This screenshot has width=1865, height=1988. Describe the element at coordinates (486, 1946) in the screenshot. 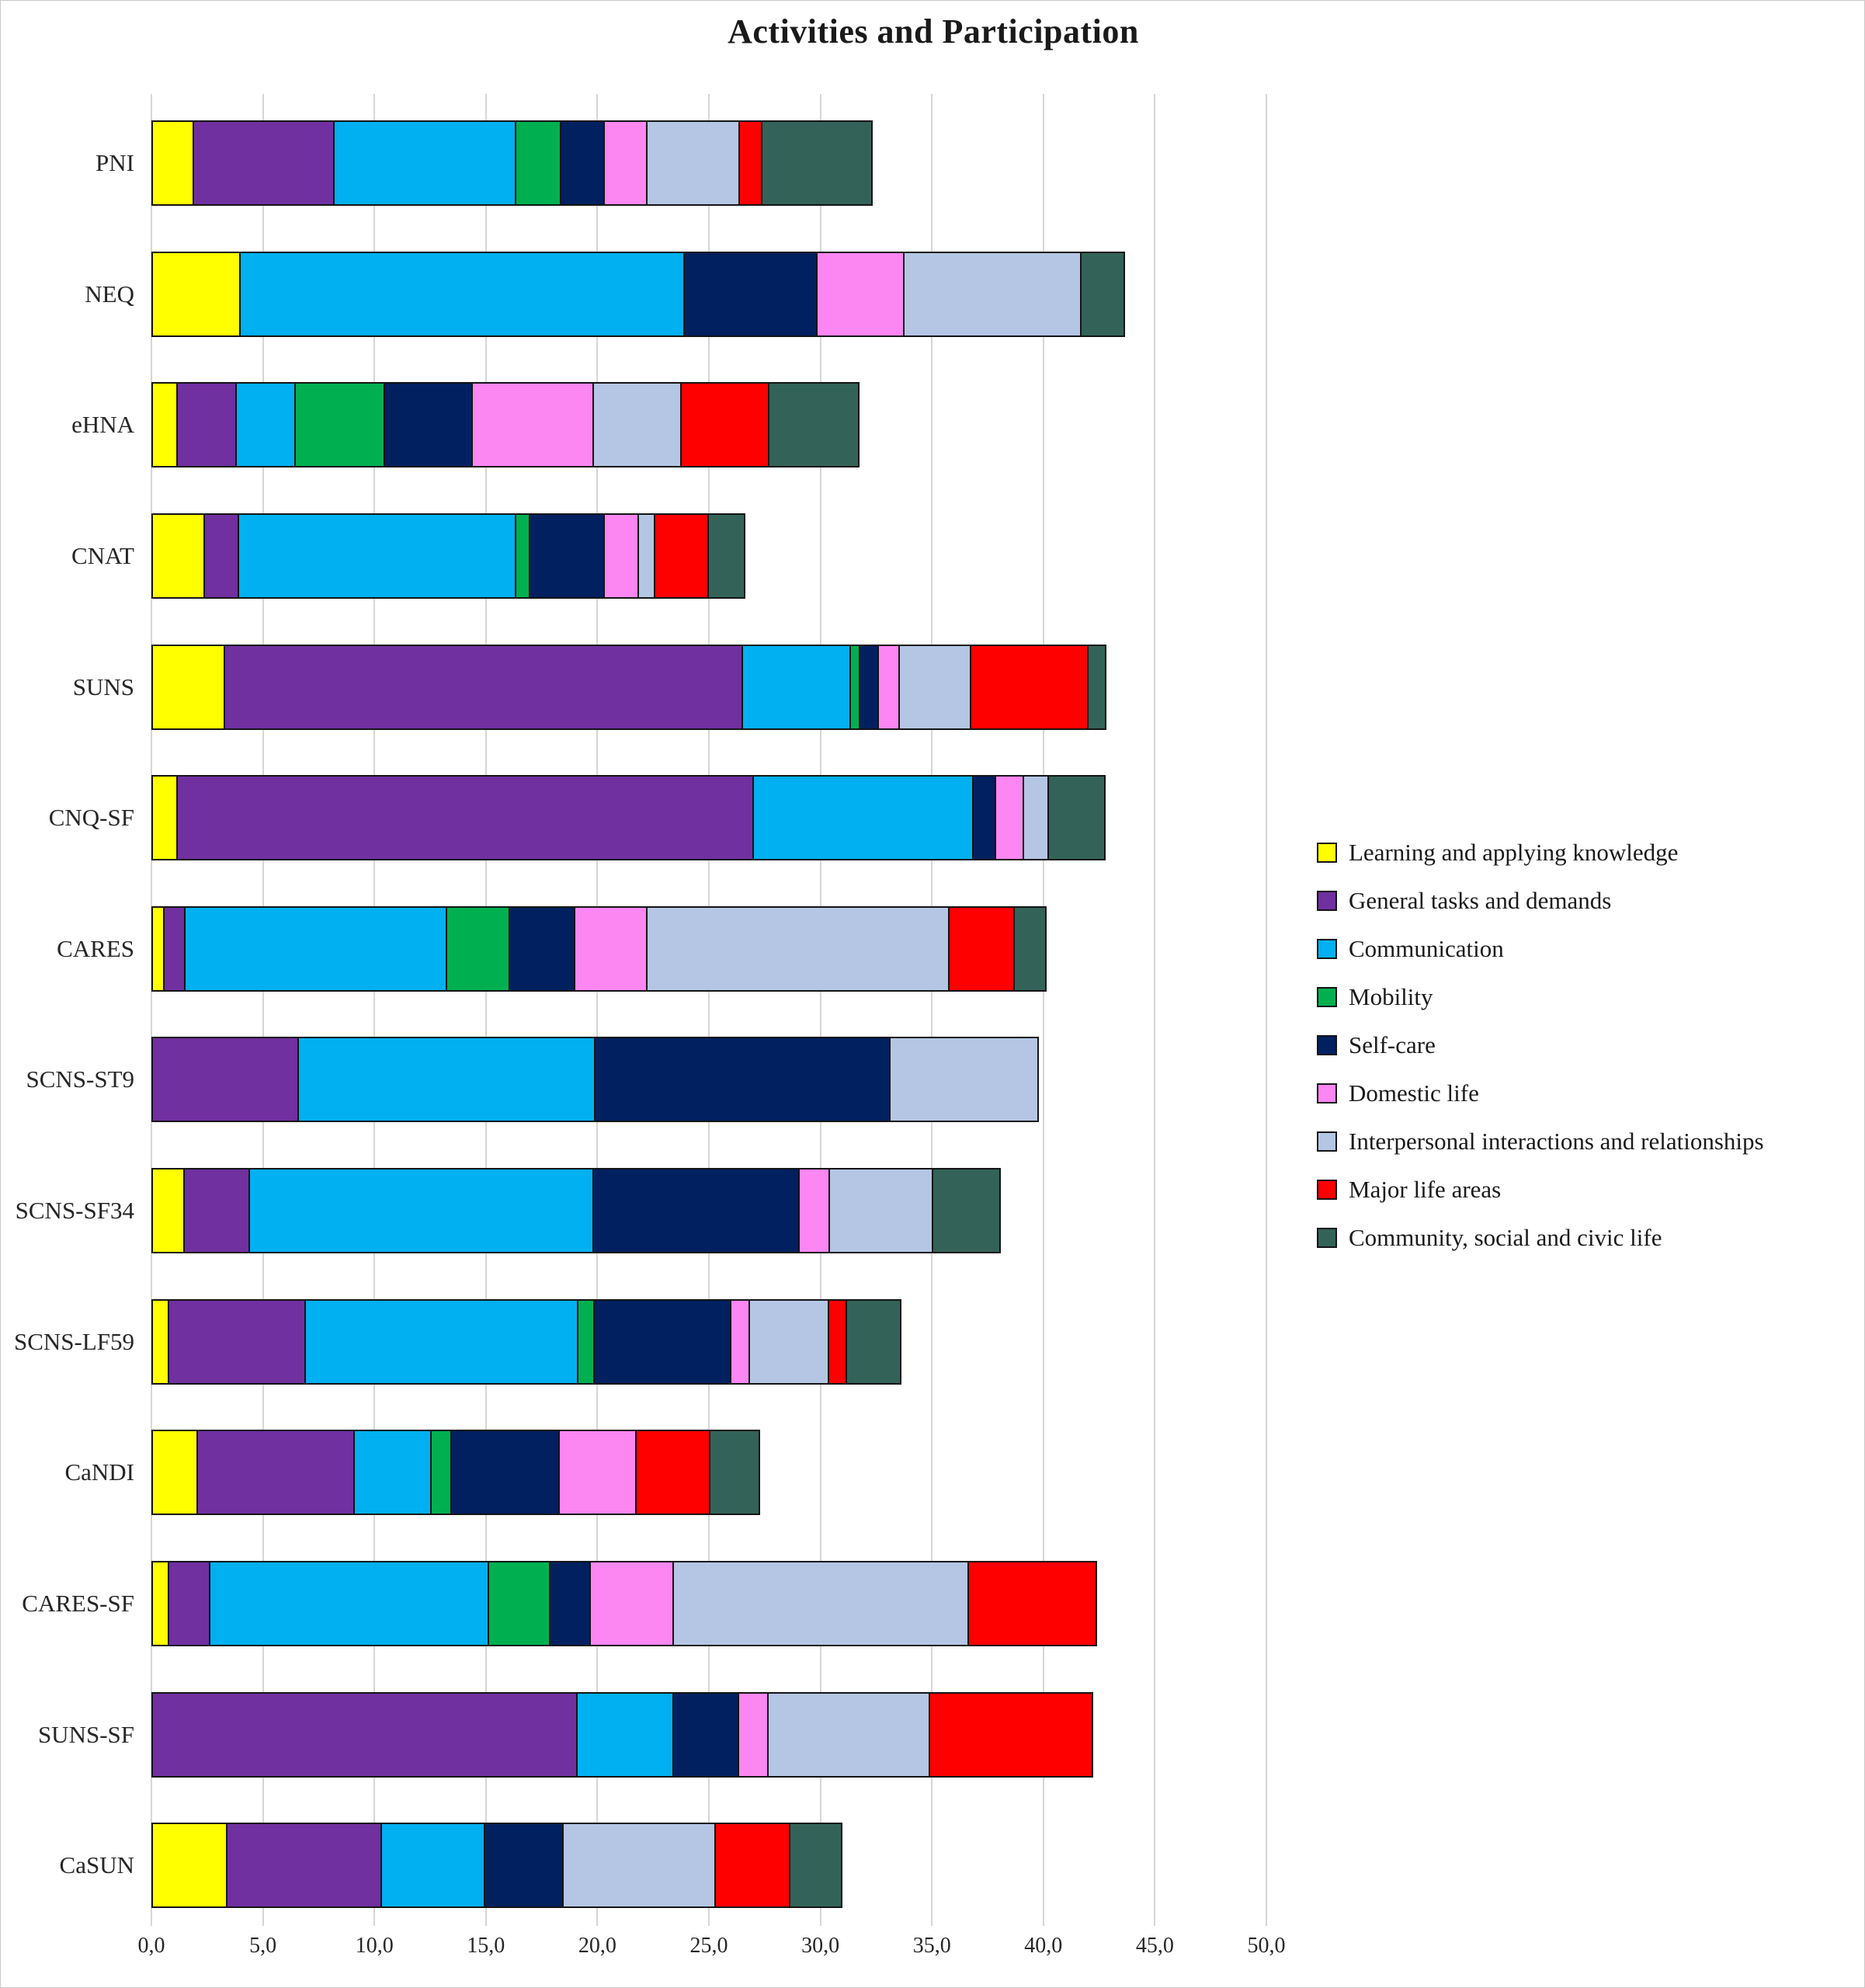

I see `x-axis-tick-label: 15,0` at that location.